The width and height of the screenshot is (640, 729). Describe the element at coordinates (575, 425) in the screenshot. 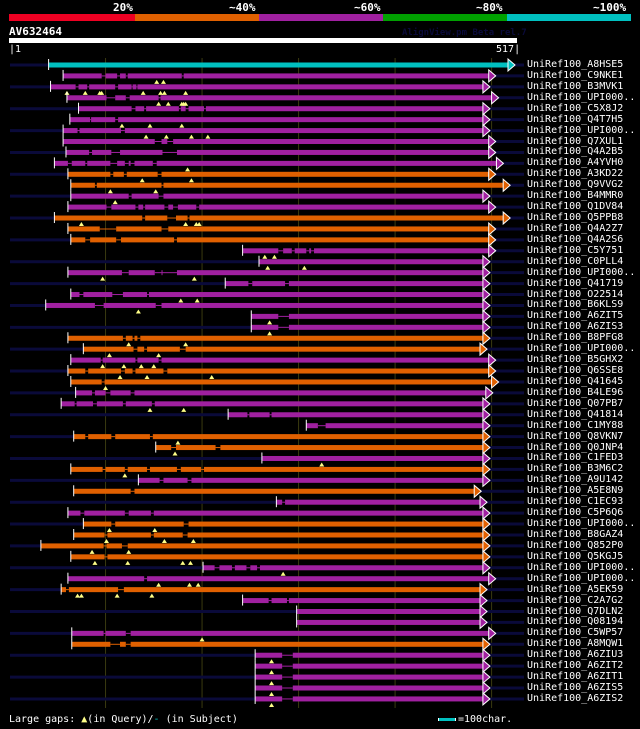

I see `hit-label: UniRef100_C1MY88` at that location.